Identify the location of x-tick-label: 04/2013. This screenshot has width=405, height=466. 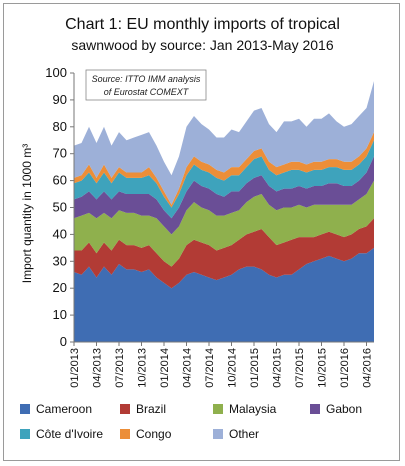
(98, 368).